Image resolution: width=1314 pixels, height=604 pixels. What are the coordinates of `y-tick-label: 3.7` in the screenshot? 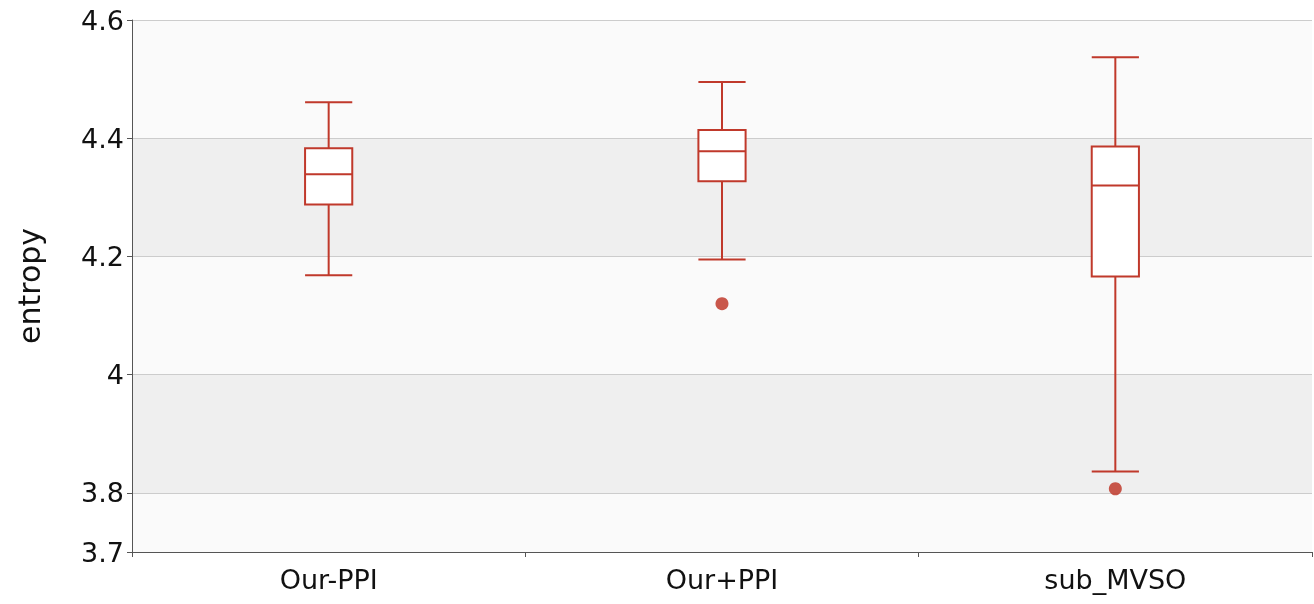 It's located at (102, 552).